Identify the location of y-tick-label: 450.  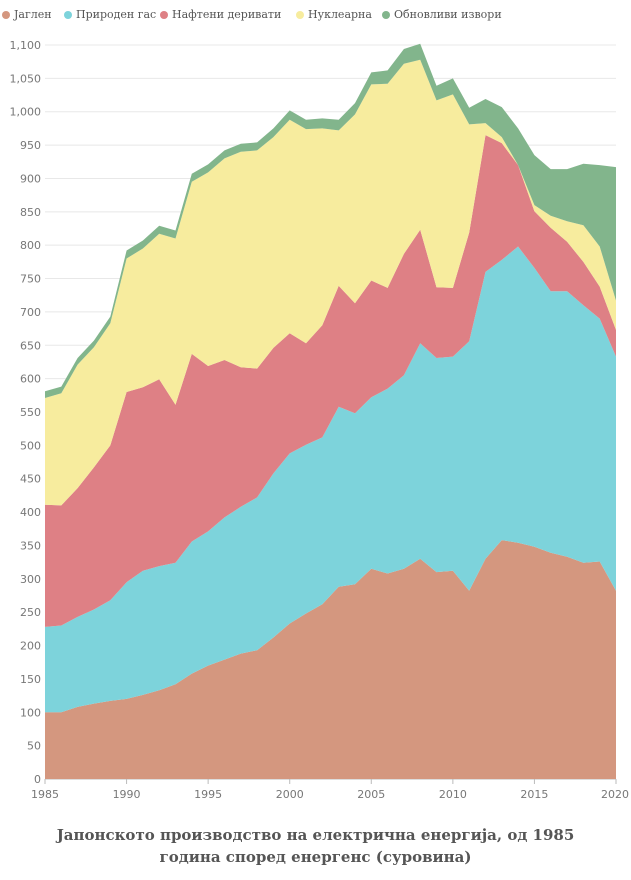
(30, 479).